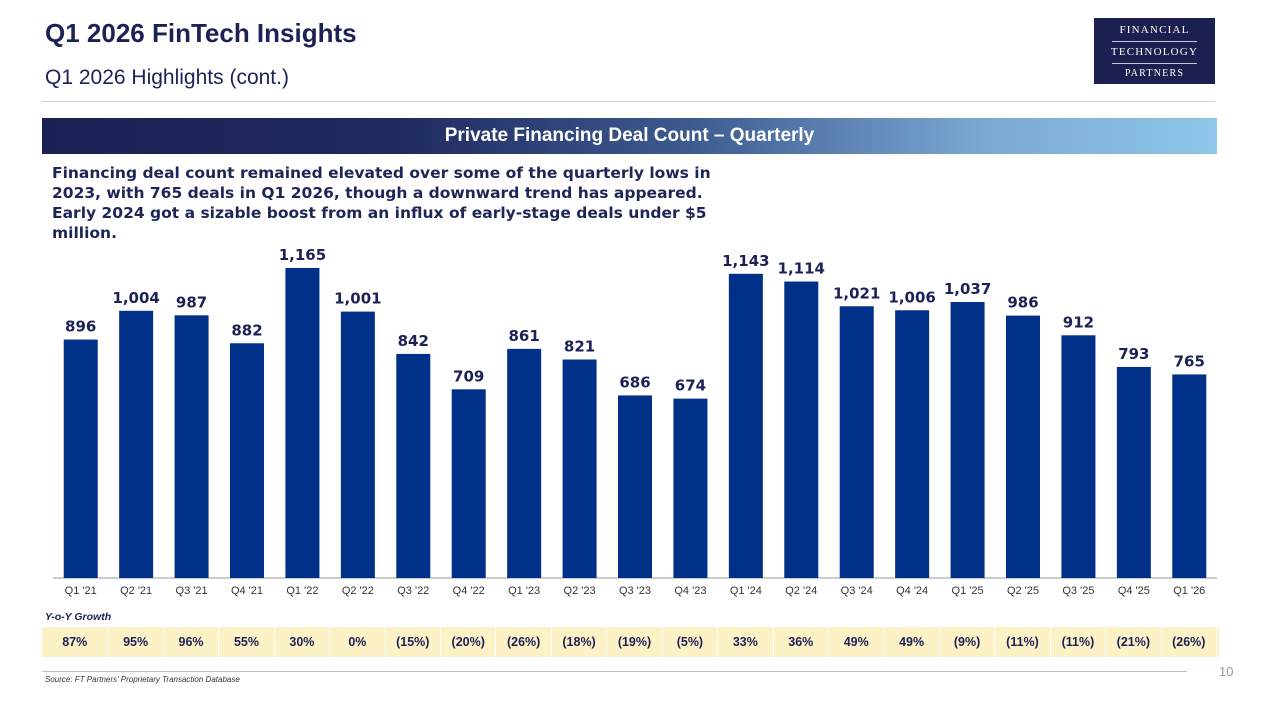 The height and width of the screenshot is (712, 1270). Describe the element at coordinates (614, 671) in the screenshot. I see `footer-divider` at that location.